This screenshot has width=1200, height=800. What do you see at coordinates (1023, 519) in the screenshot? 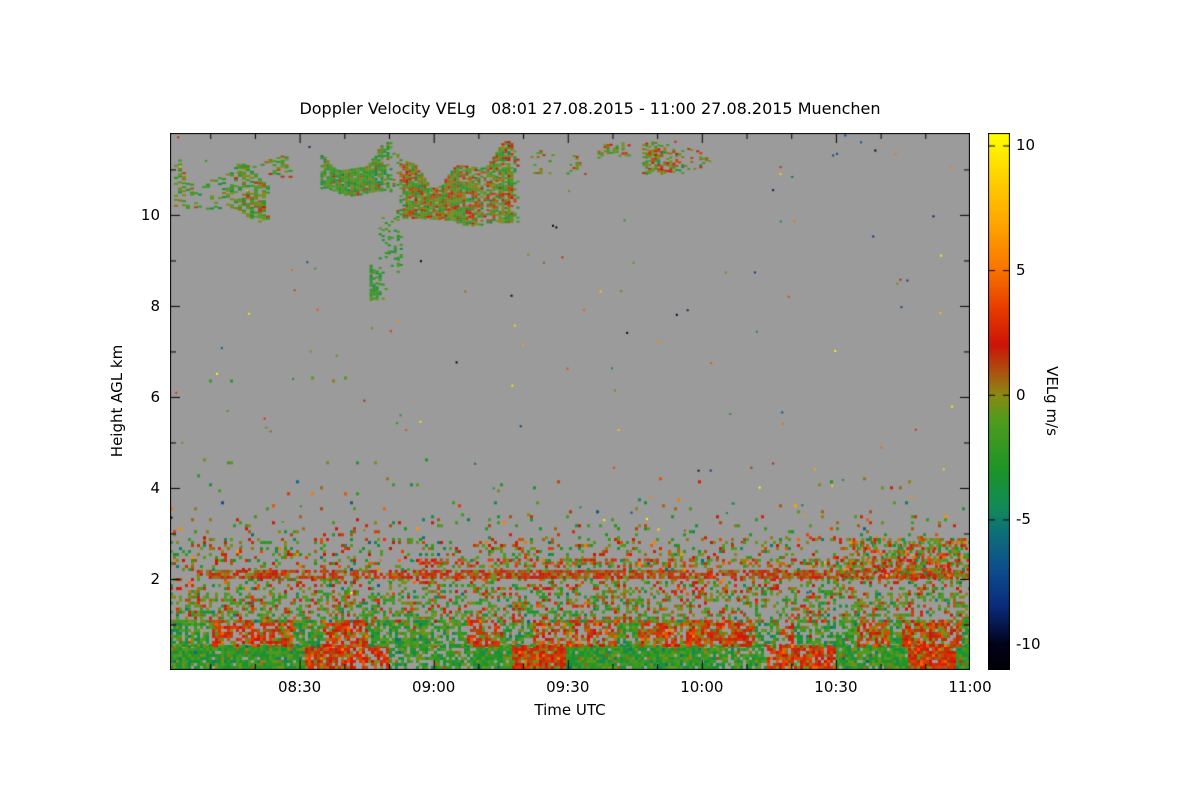
I see `colorbar-tick-label: -5` at bounding box center [1023, 519].